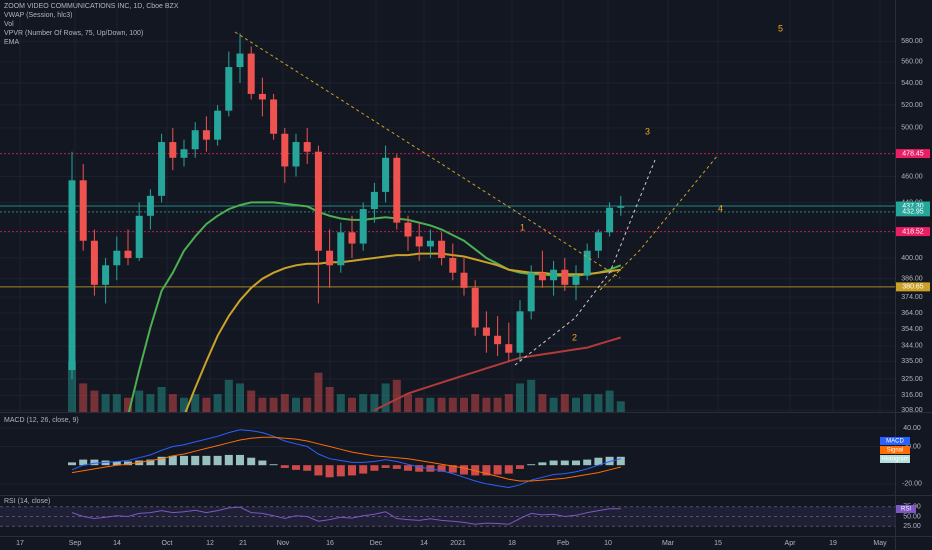  I want to click on wave-label: 5, so click(780, 28).